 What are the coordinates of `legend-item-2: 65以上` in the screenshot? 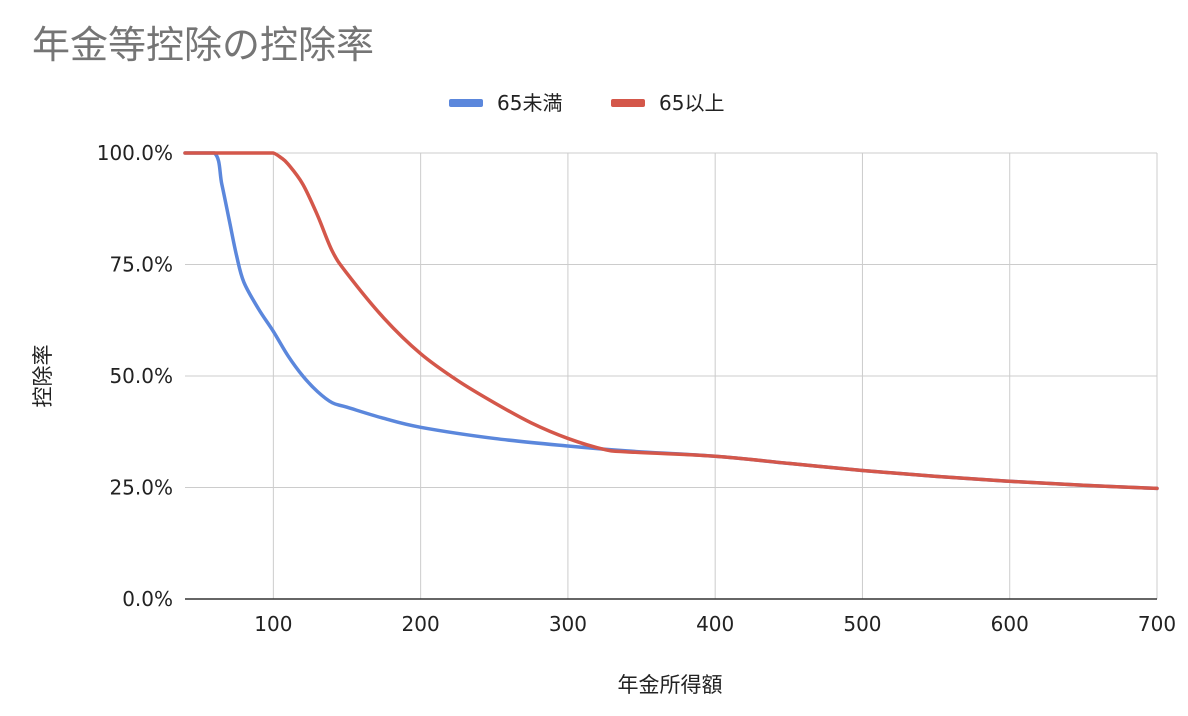 It's located at (667, 103).